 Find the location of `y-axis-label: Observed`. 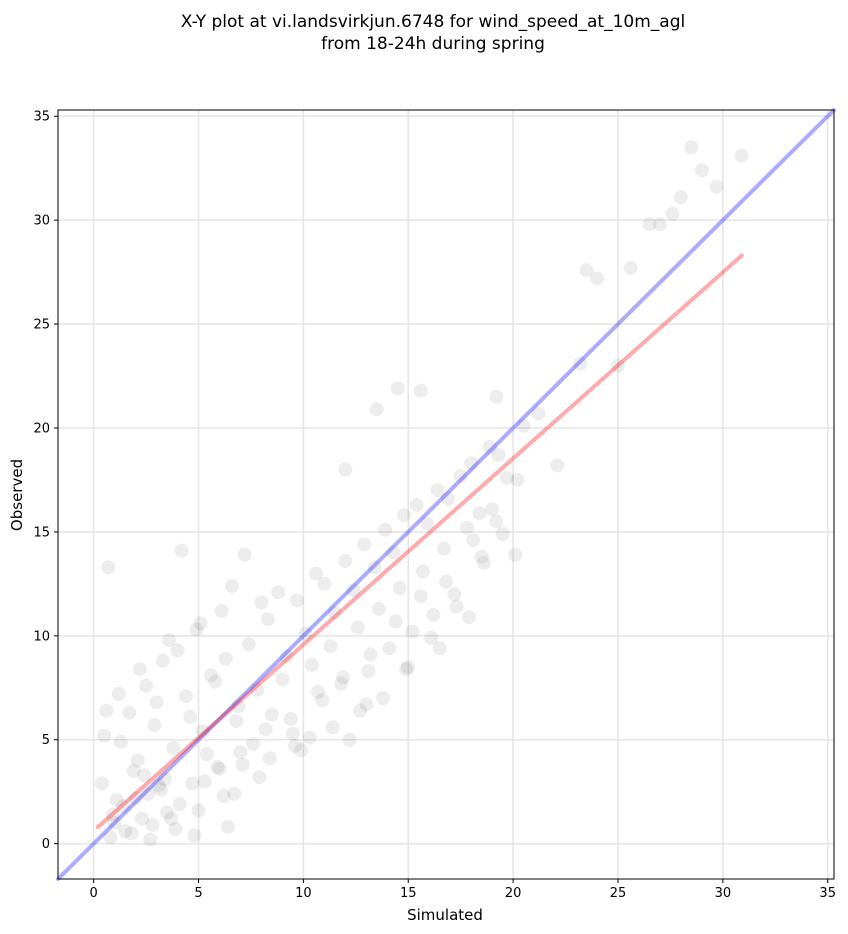

y-axis-label: Observed is located at coordinates (17, 495).